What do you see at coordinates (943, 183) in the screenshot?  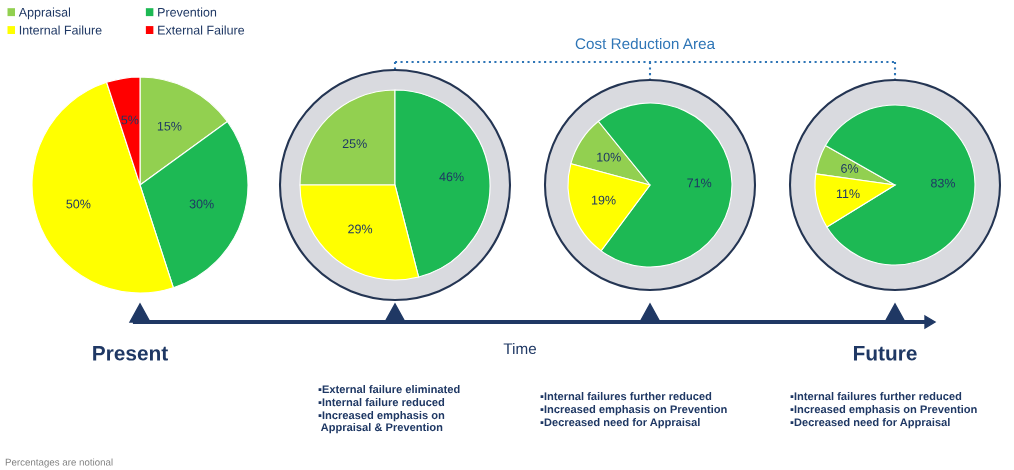 I see `data-label: 83%` at bounding box center [943, 183].